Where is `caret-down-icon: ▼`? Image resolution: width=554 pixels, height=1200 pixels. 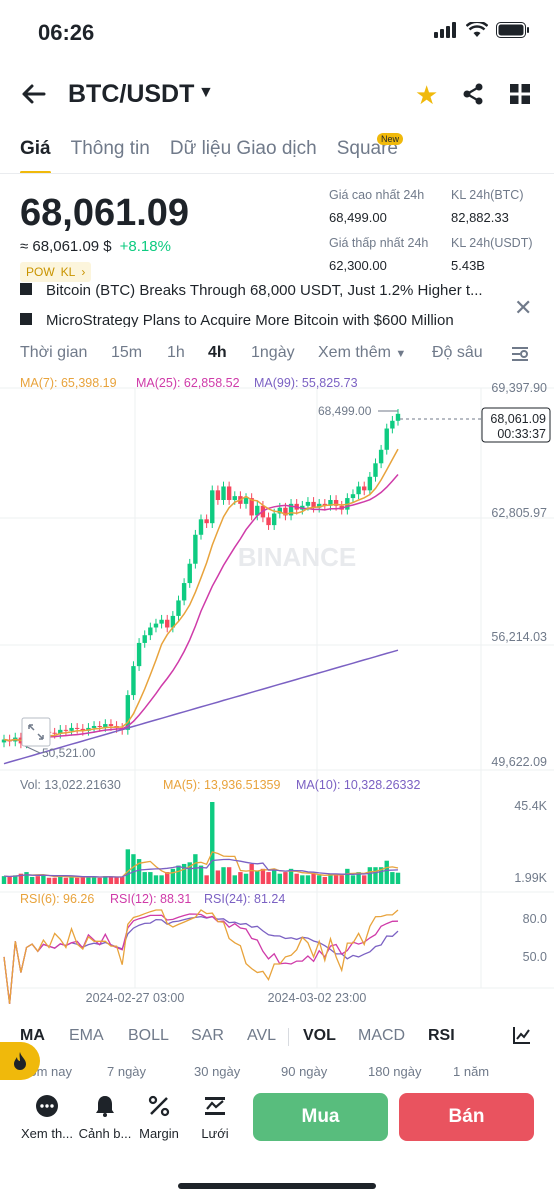
caret-down-icon: ▼ is located at coordinates (401, 354).